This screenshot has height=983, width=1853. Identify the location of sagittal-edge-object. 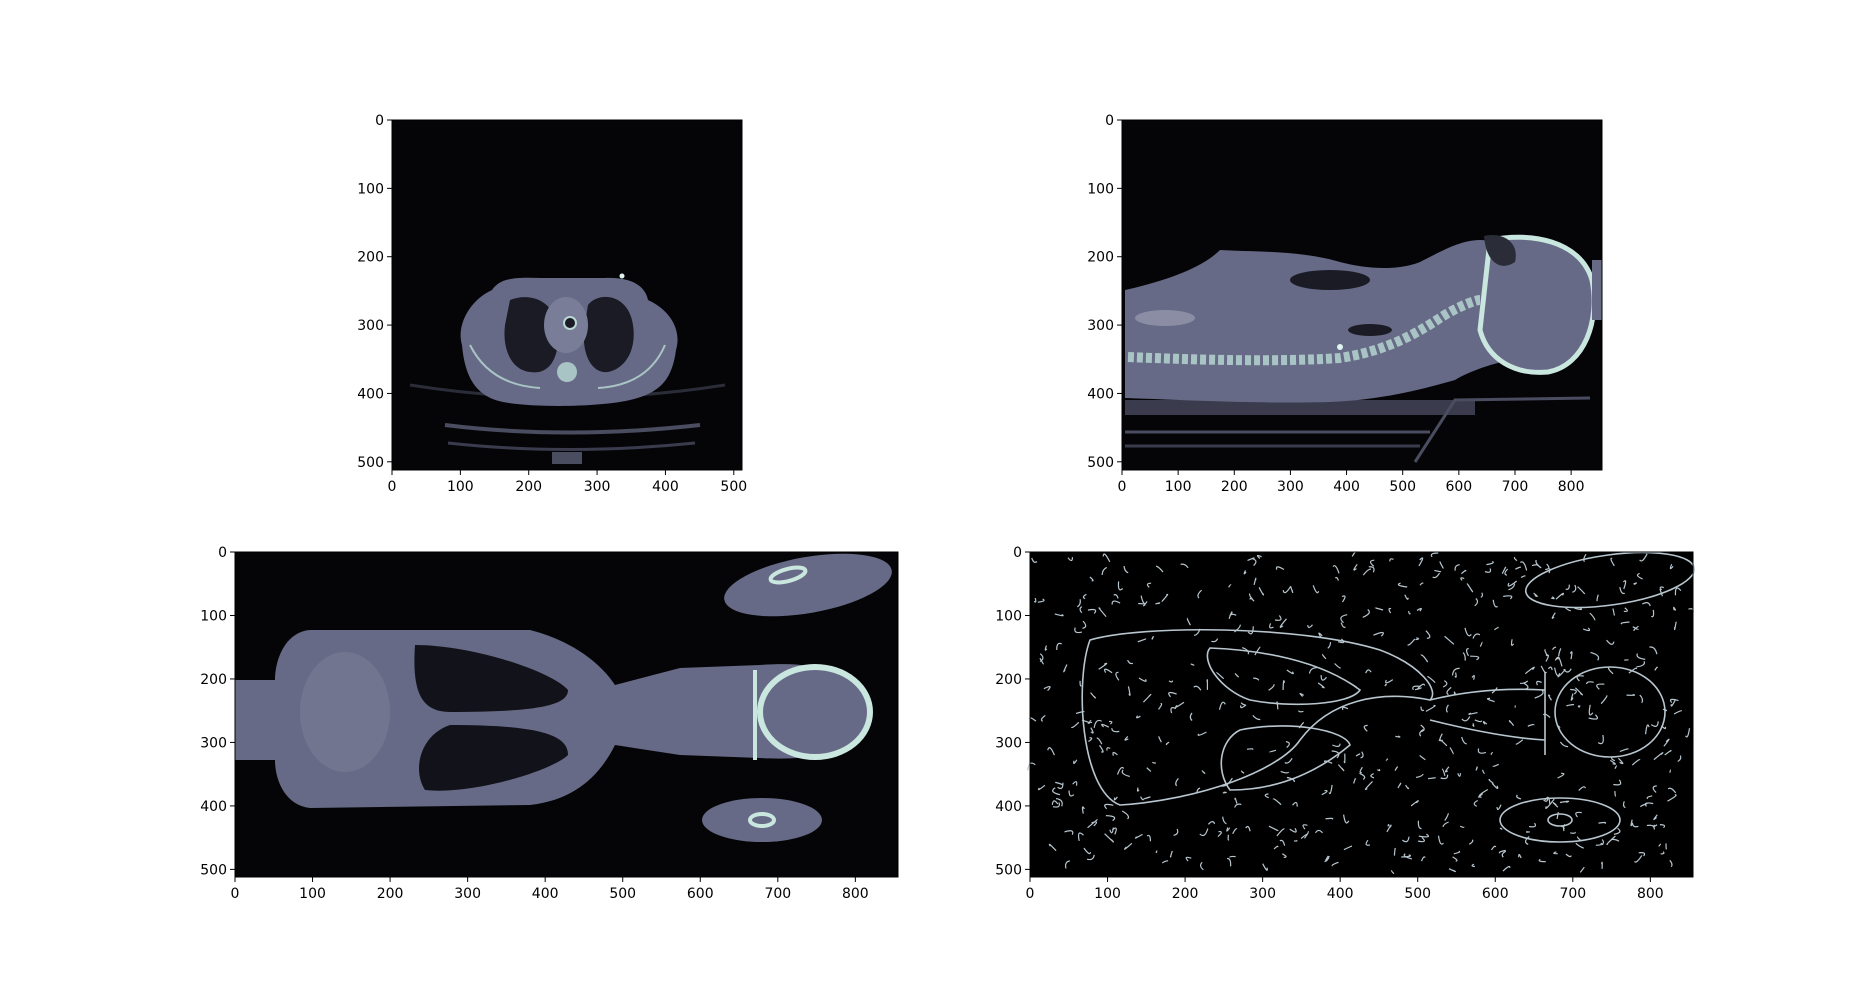
(1597, 290).